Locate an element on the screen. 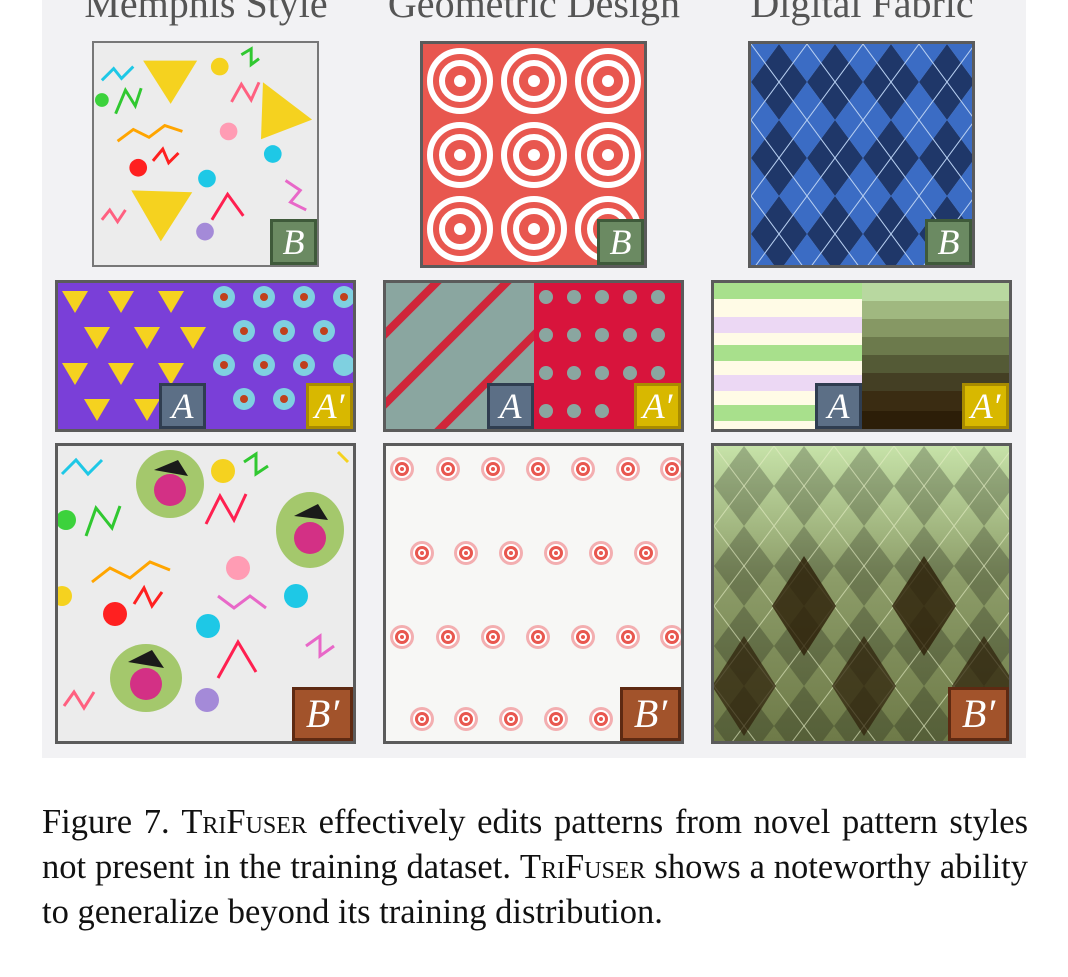 This screenshot has height=977, width=1068. triangle-pattern-art is located at coordinates (132, 356).